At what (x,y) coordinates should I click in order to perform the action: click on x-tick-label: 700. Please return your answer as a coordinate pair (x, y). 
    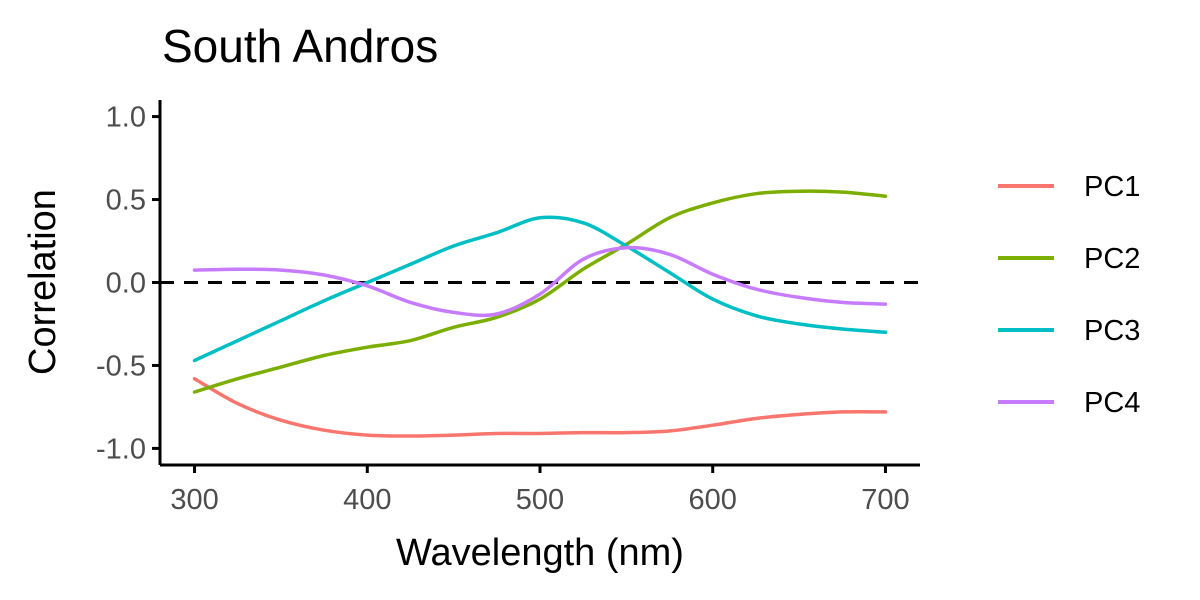
    Looking at the image, I should click on (885, 500).